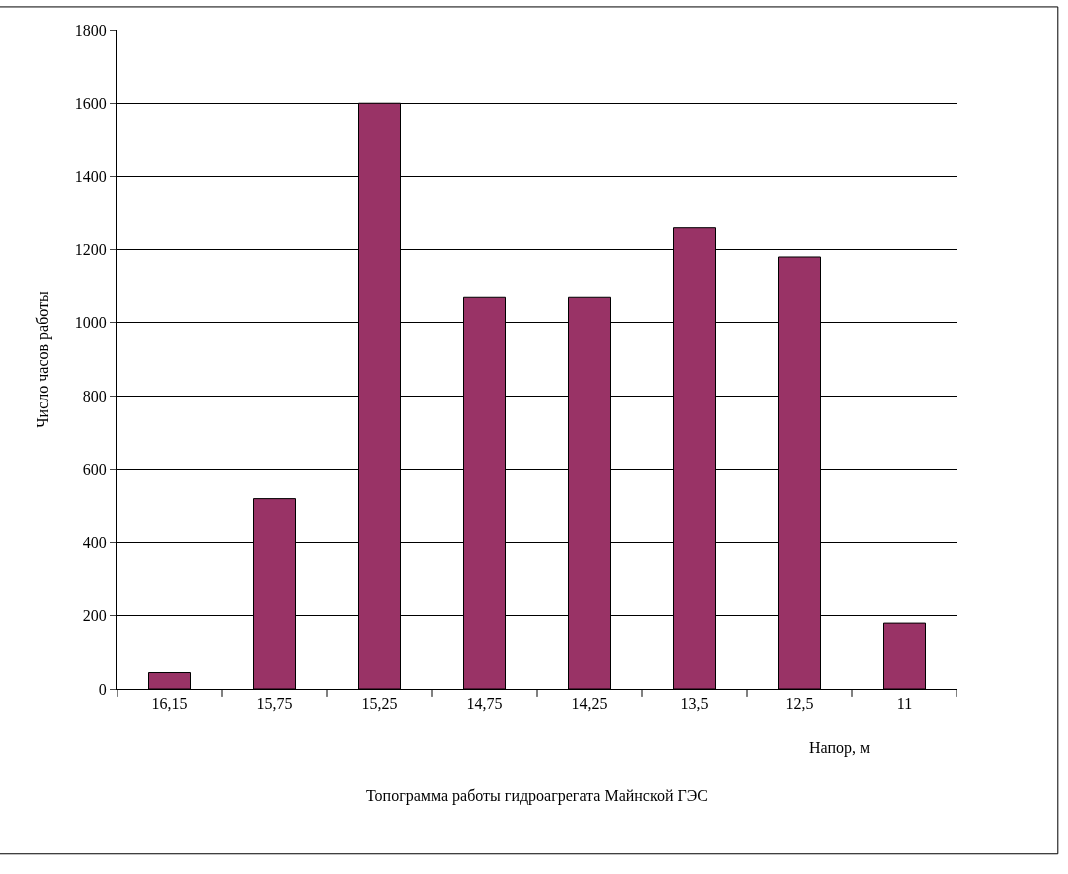 The image size is (1068, 874). I want to click on x-tick-label: 11, so click(904, 704).